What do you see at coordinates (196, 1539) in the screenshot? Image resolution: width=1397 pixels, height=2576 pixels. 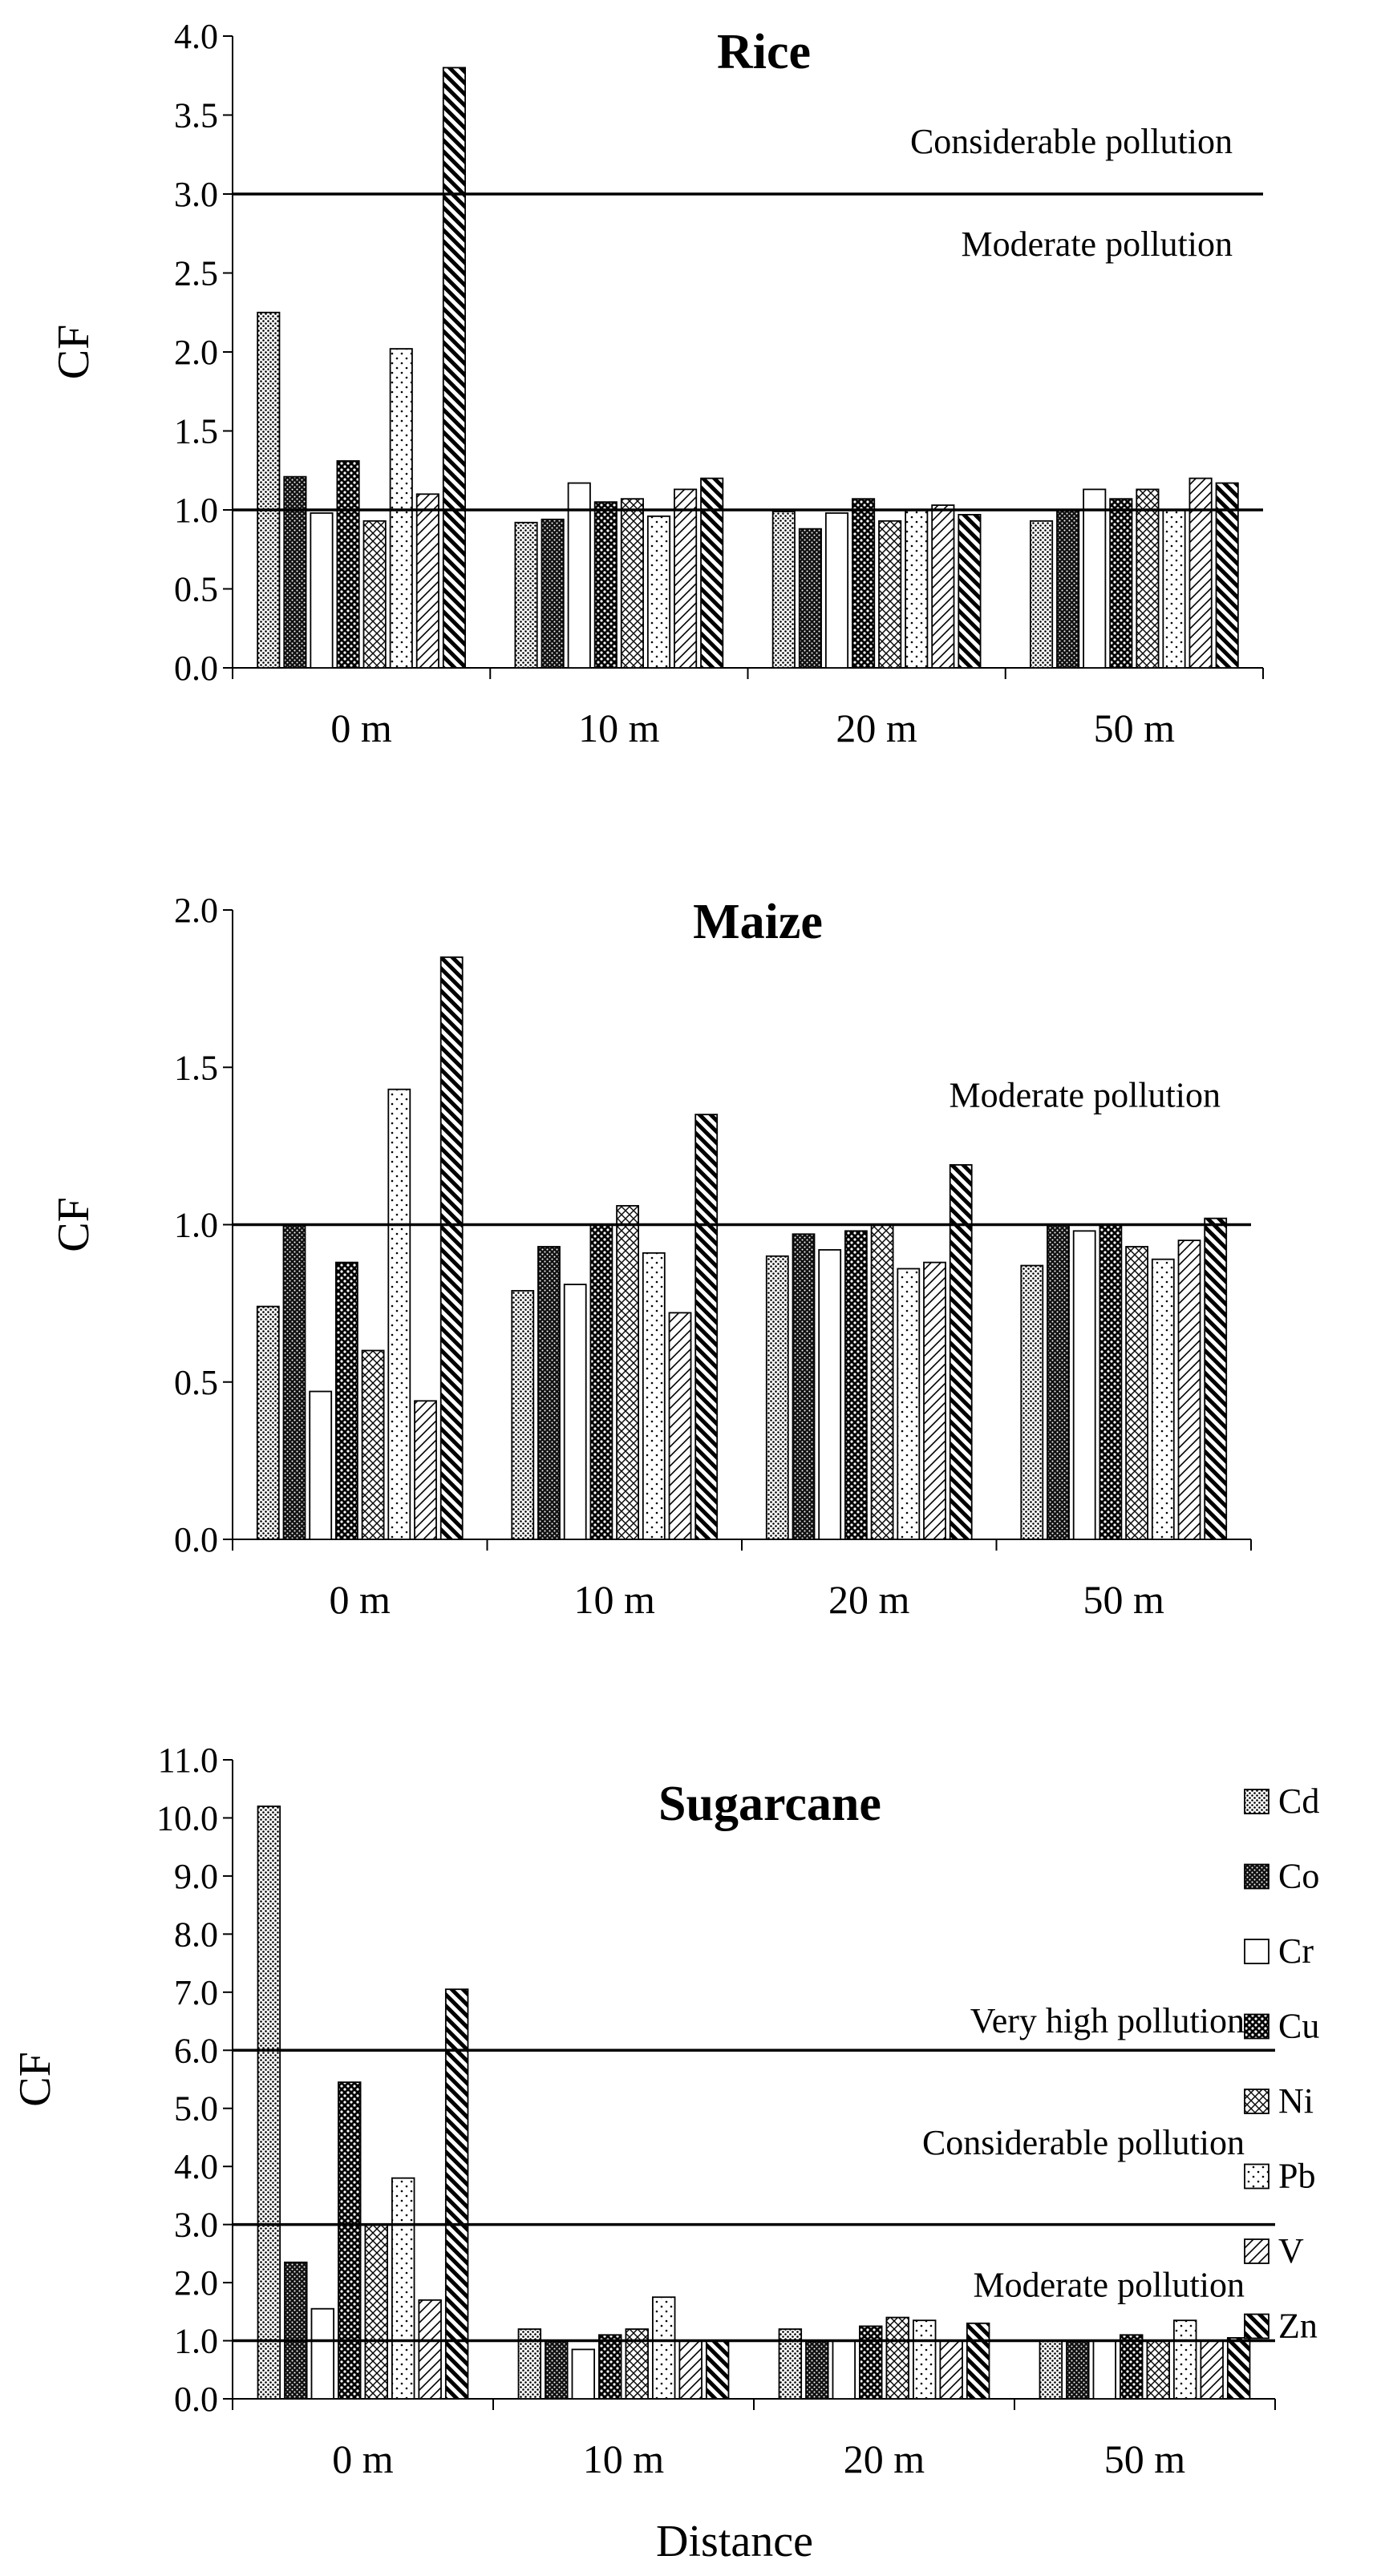 I see `maize-y-tick-label: 0.0` at bounding box center [196, 1539].